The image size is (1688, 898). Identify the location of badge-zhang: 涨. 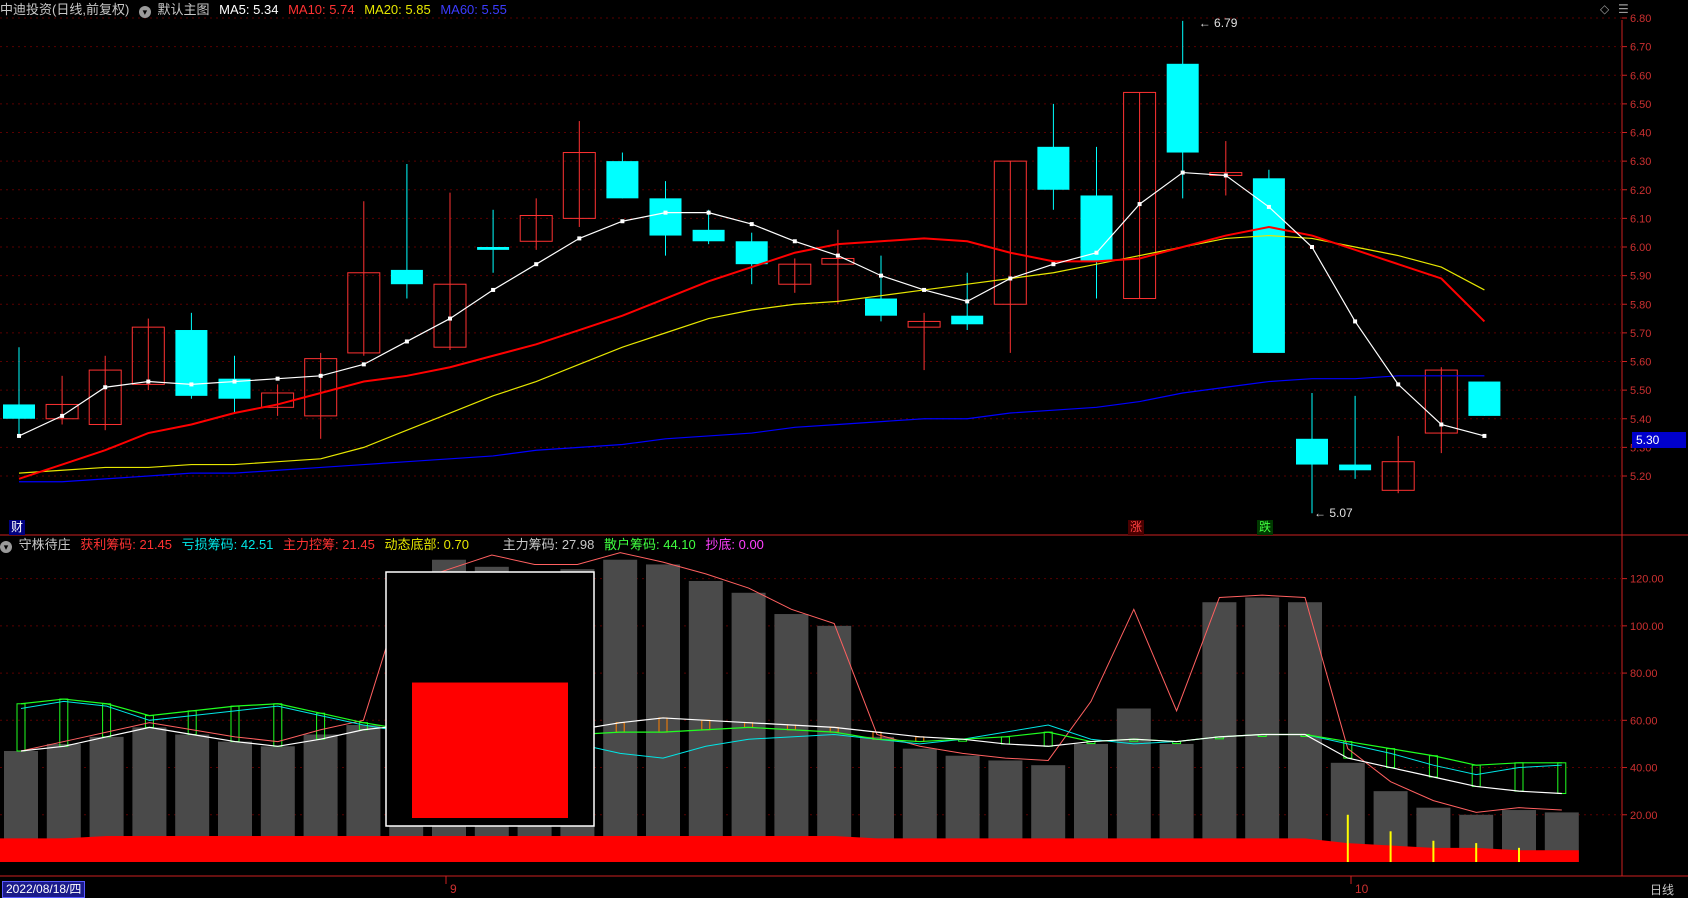
(1136, 527).